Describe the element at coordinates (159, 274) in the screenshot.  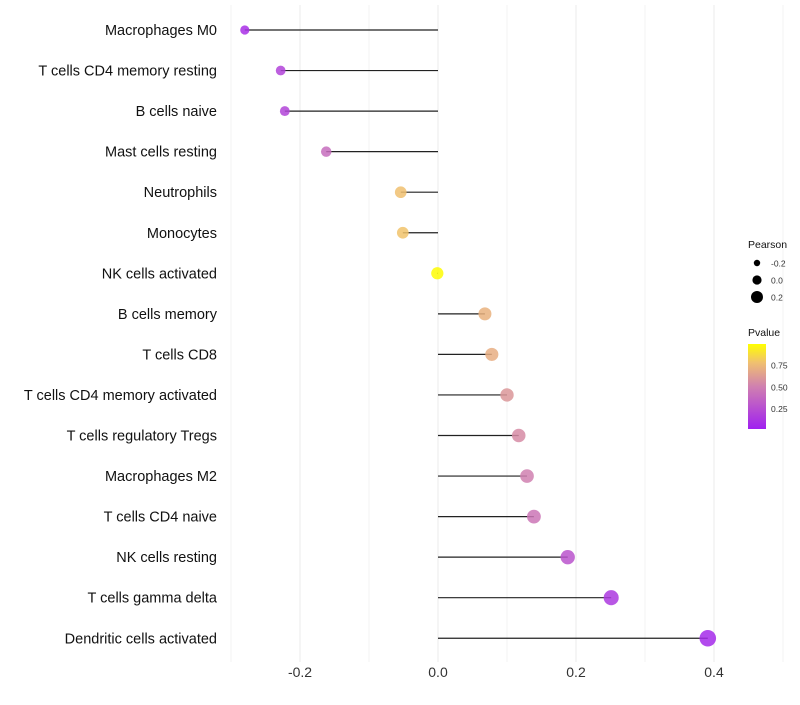
I see `y-tick-label: NK cells activated` at that location.